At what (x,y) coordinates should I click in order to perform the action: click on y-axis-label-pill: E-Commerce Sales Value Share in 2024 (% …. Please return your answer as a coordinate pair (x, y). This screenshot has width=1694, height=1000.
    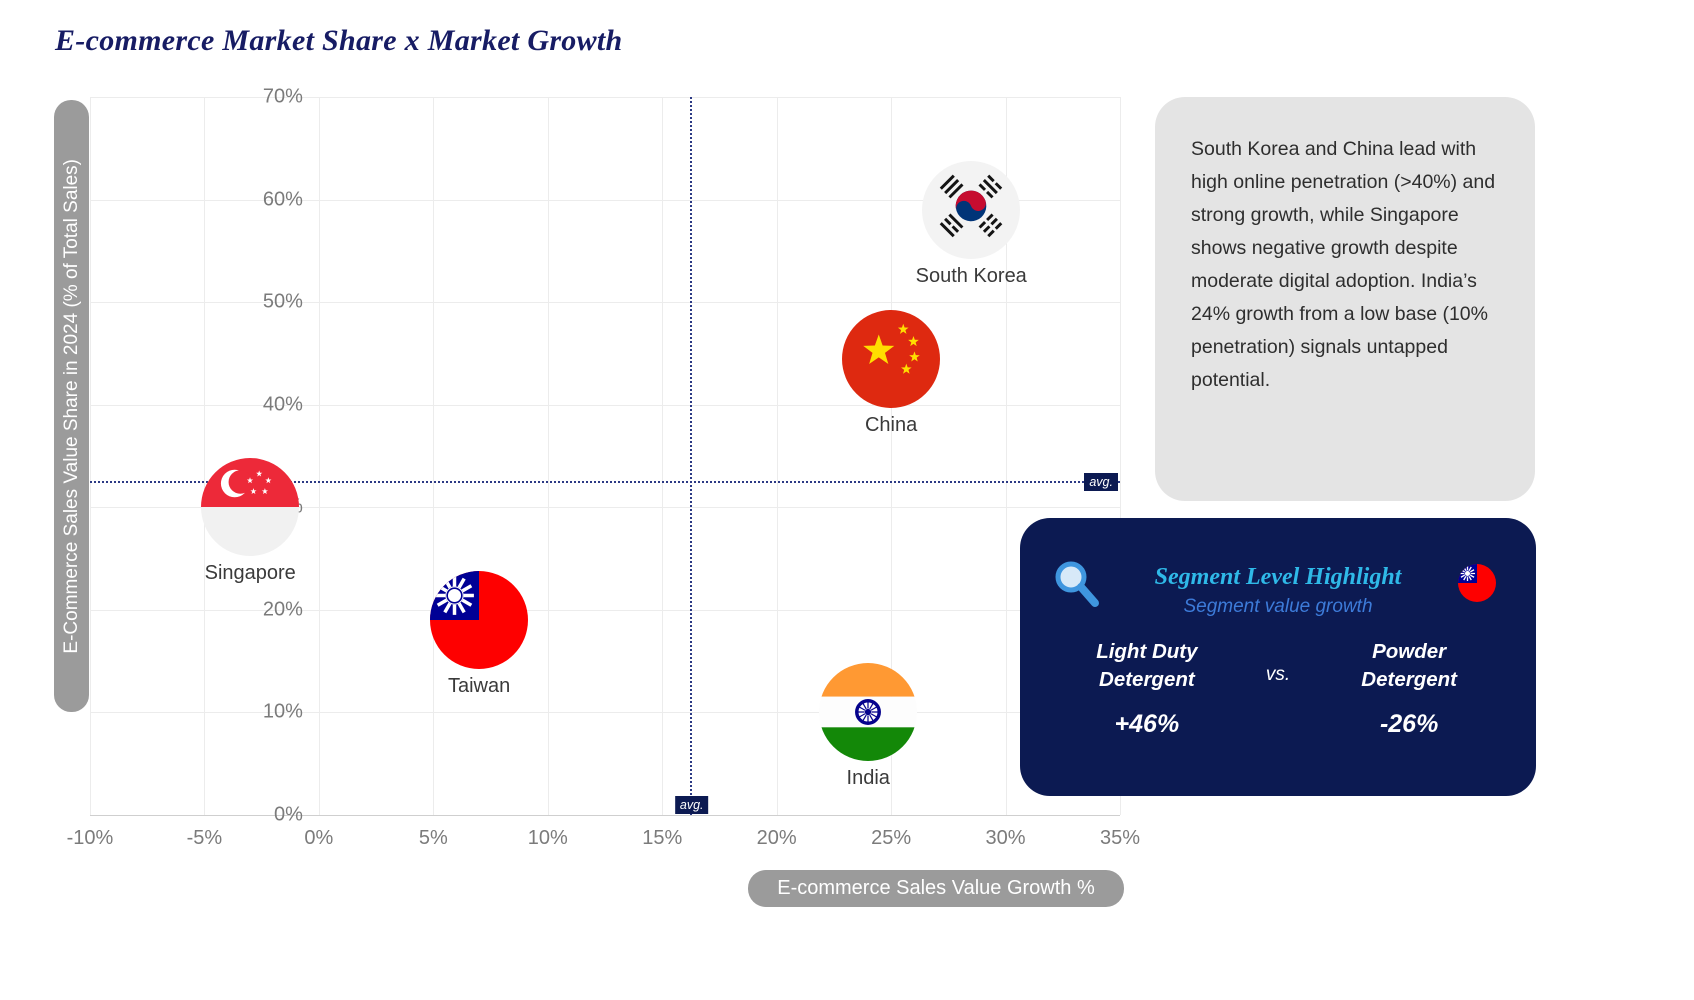
    Looking at the image, I should click on (71, 406).